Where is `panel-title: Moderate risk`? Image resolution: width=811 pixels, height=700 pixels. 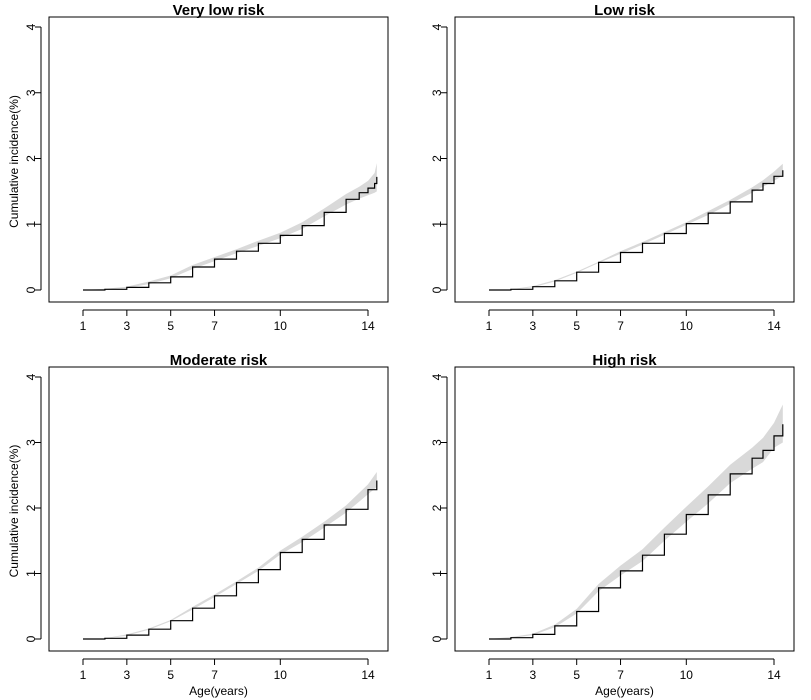
panel-title: Moderate risk is located at coordinates (219, 360).